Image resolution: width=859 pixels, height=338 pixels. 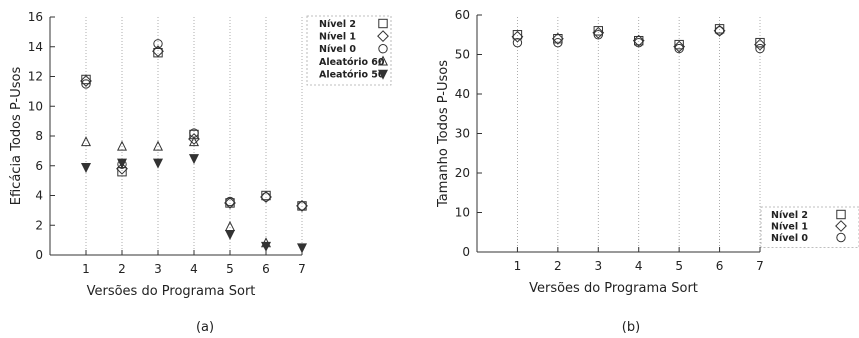 I want to click on series-filled-triangle-down, so click(x=194, y=204).